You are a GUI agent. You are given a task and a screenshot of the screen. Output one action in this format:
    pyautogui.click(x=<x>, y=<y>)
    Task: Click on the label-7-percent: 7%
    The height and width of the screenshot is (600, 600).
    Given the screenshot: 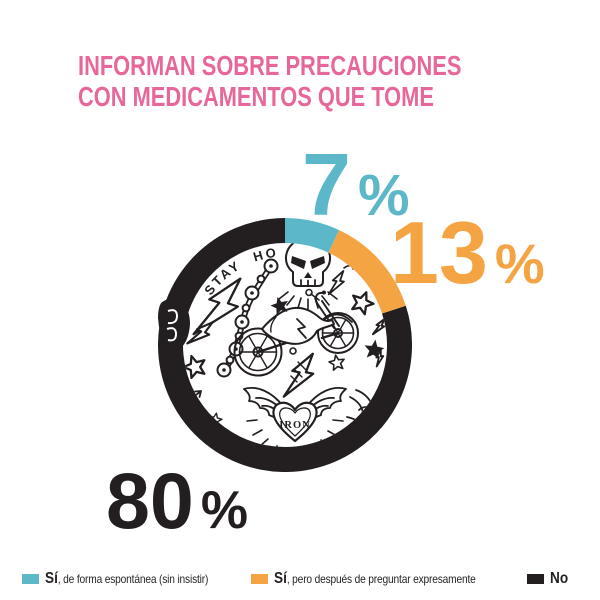 What is the action you would take?
    pyautogui.click(x=356, y=185)
    